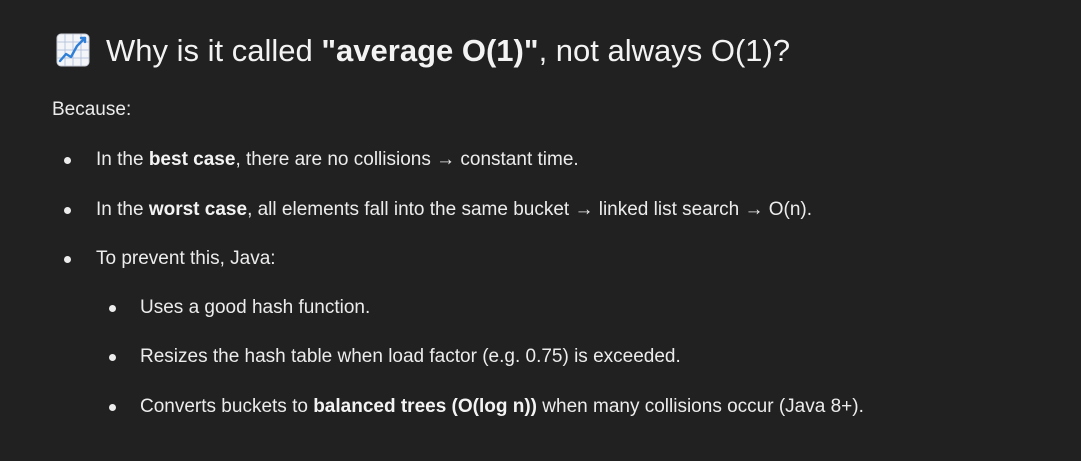  I want to click on intro-text: Because:, so click(92, 109).